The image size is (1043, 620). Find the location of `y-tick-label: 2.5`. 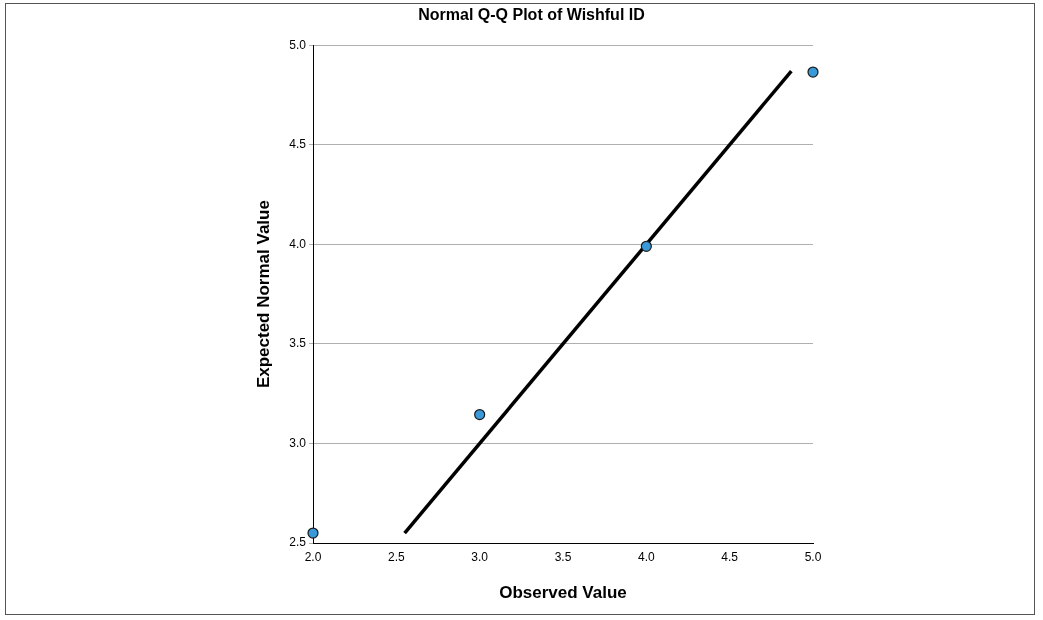

y-tick-label: 2.5 is located at coordinates (298, 542).